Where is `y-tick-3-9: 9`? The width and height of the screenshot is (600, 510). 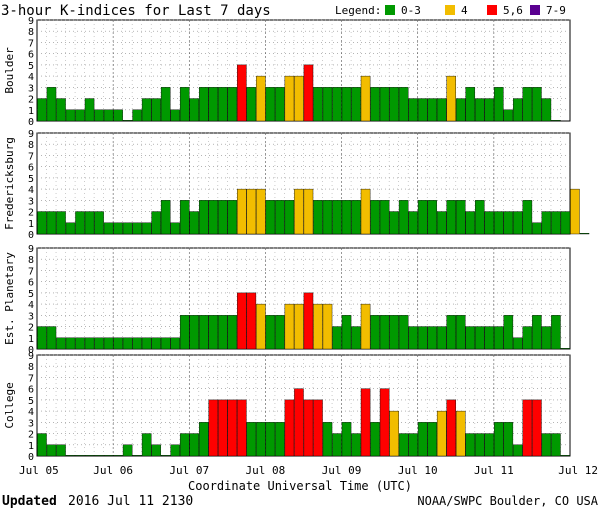 y-tick-3-9: 9 is located at coordinates (31, 356).